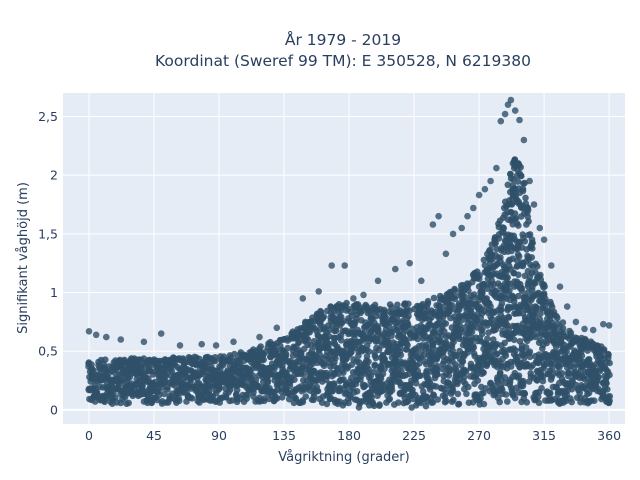  Describe the element at coordinates (284, 435) in the screenshot. I see `x-tick-label: 135` at that location.